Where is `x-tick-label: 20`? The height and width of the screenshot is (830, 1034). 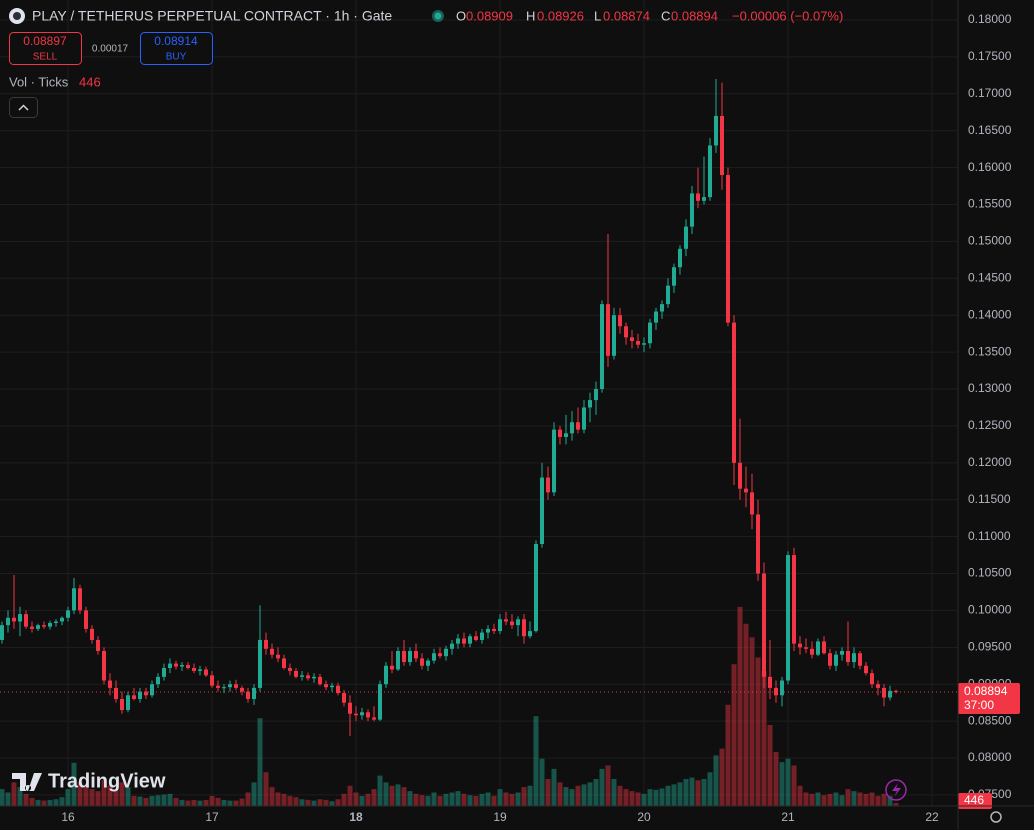
x-tick-label: 20 is located at coordinates (644, 817).